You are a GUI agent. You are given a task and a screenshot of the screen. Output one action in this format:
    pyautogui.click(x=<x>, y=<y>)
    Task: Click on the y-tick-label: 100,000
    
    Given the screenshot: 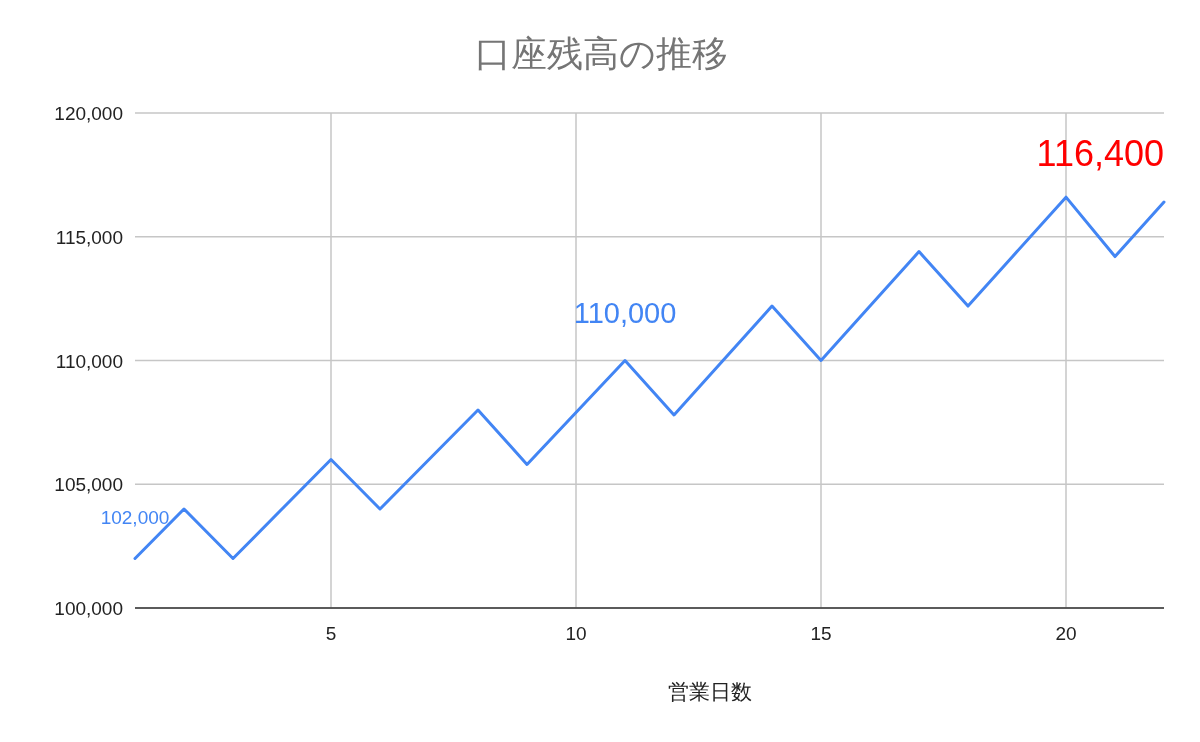 What is the action you would take?
    pyautogui.click(x=88, y=608)
    